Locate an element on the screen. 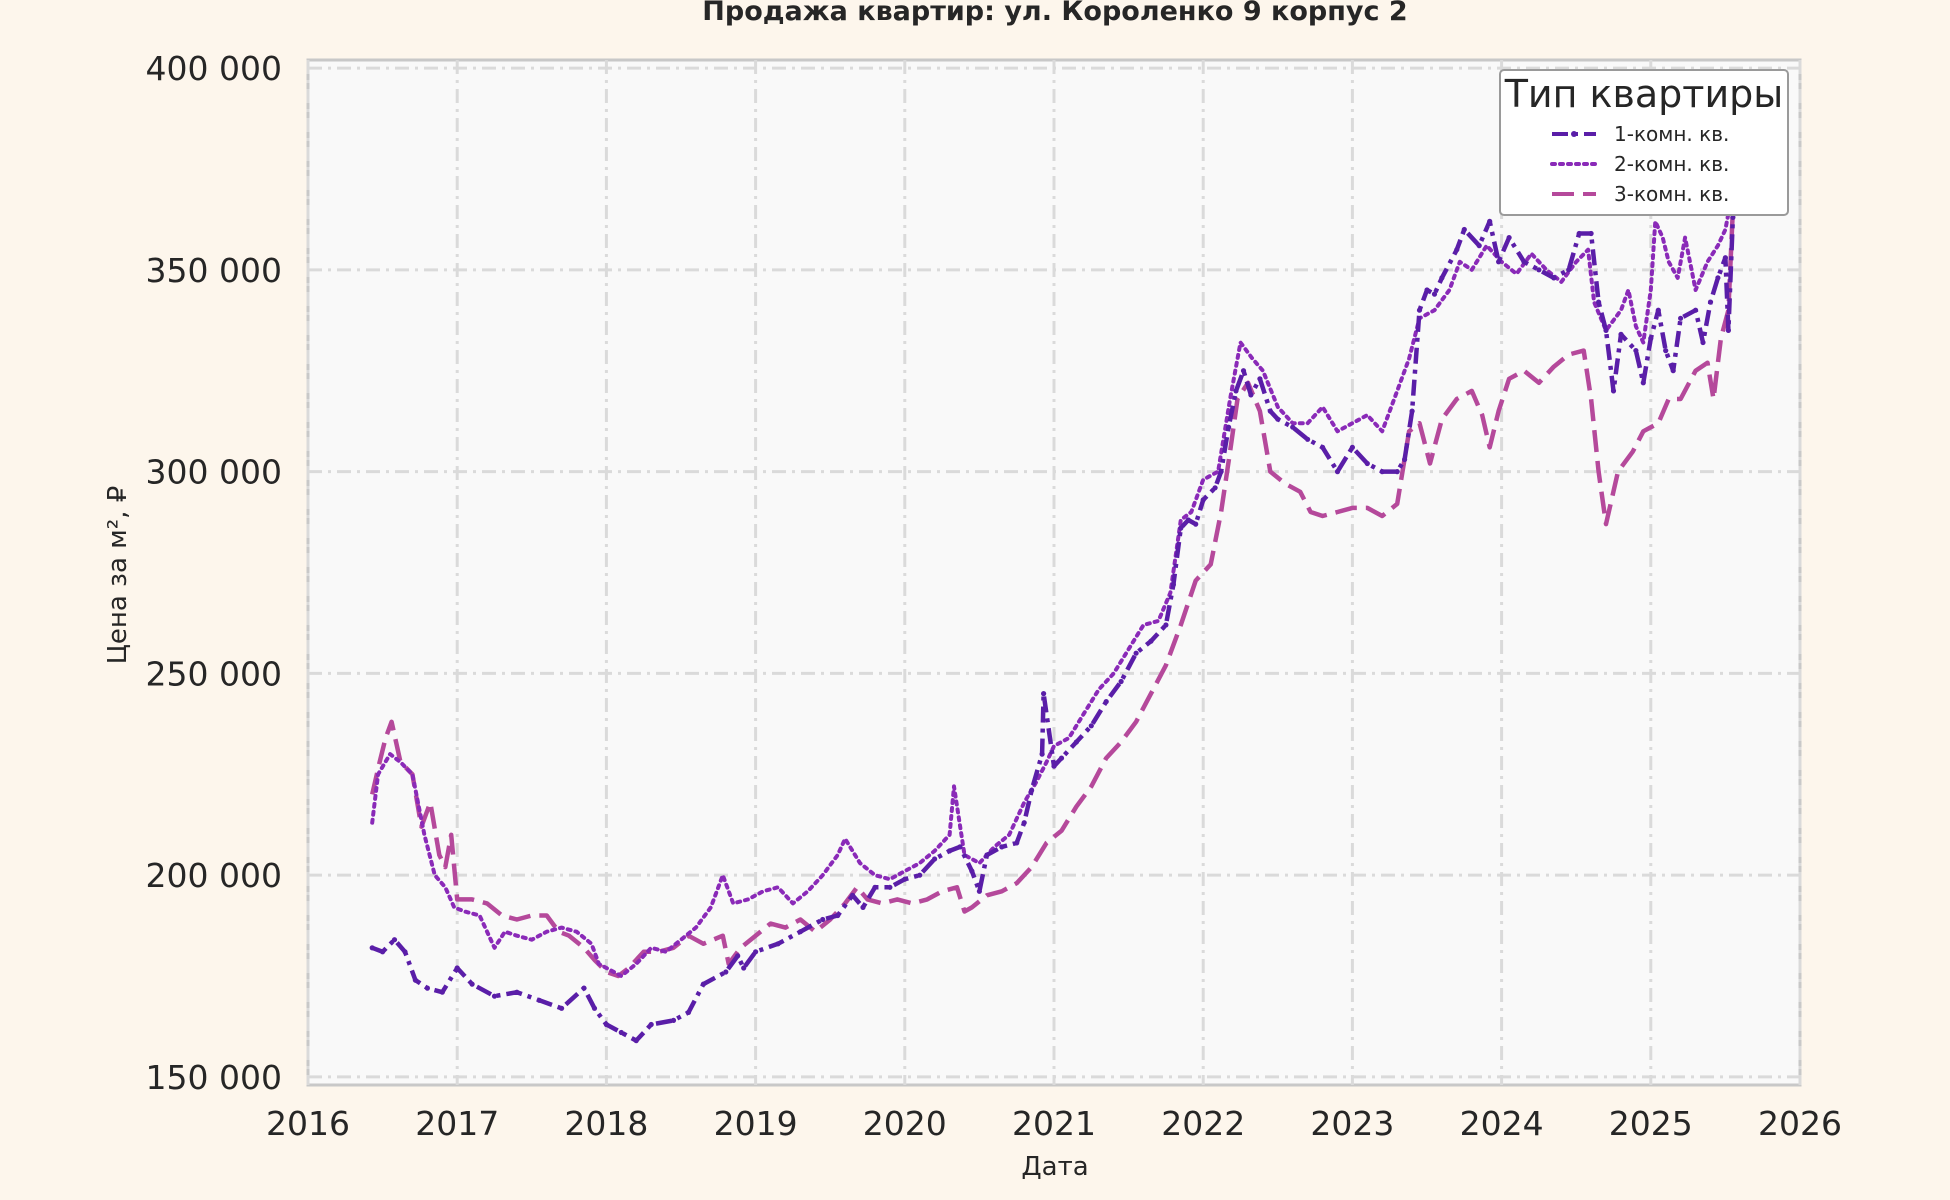  legend-title: Тип квартиры is located at coordinates (1644, 94).